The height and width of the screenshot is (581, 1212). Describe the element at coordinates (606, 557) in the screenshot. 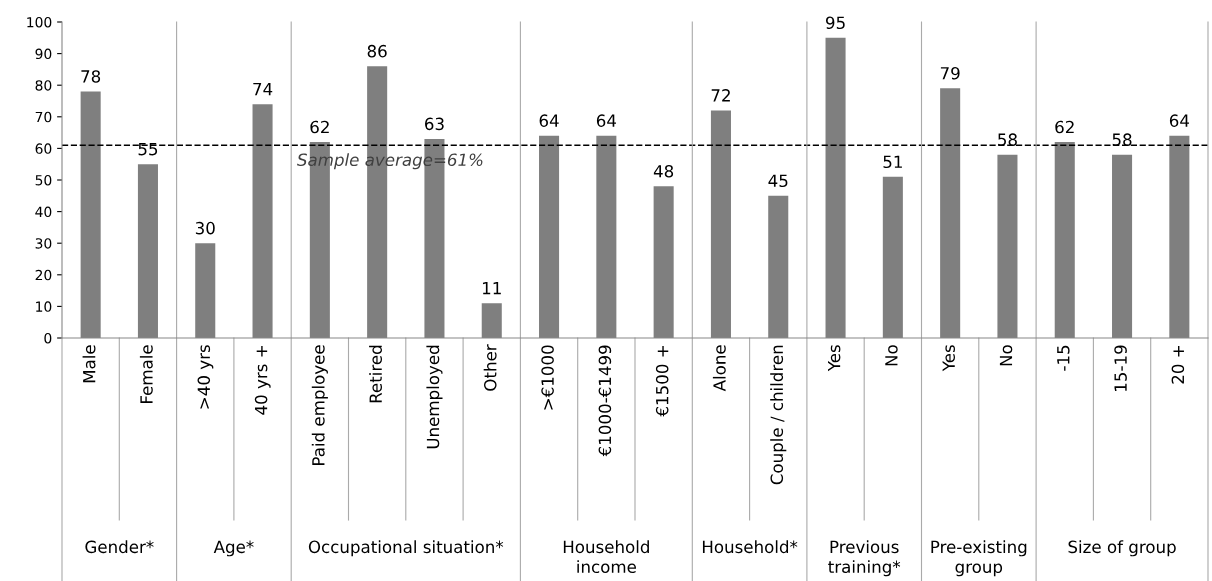

I see `text: Household income` at that location.